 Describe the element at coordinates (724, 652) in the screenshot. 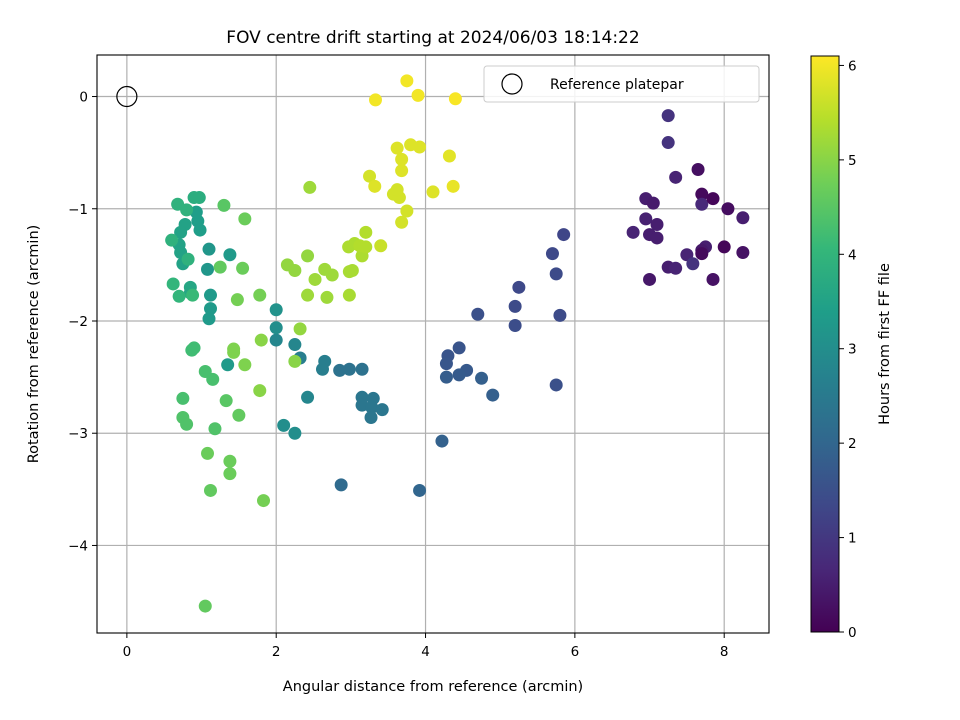

I see `x-tick-label: 8` at that location.